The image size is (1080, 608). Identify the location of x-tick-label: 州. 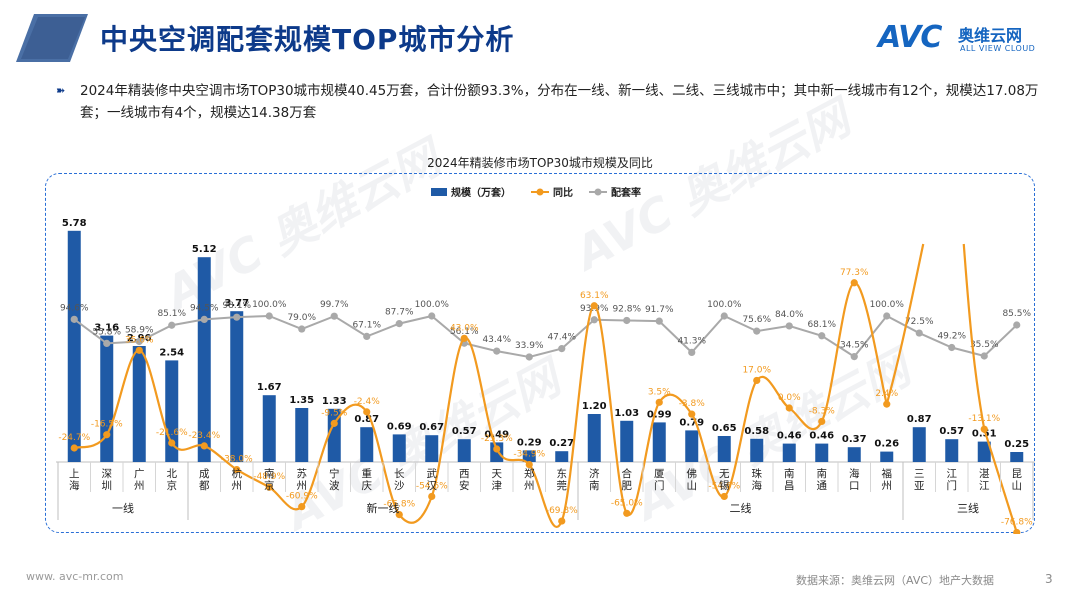
(302, 486).